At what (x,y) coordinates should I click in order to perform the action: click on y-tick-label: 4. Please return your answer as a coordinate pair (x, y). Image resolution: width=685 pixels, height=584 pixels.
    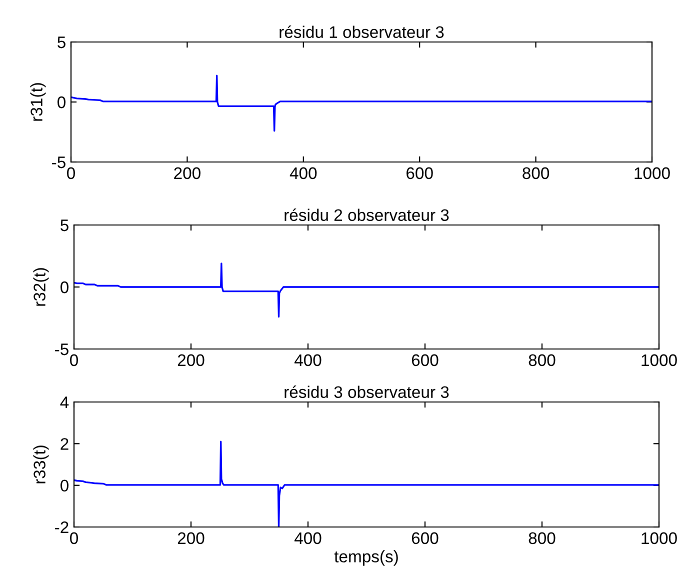
    Looking at the image, I should click on (64, 402).